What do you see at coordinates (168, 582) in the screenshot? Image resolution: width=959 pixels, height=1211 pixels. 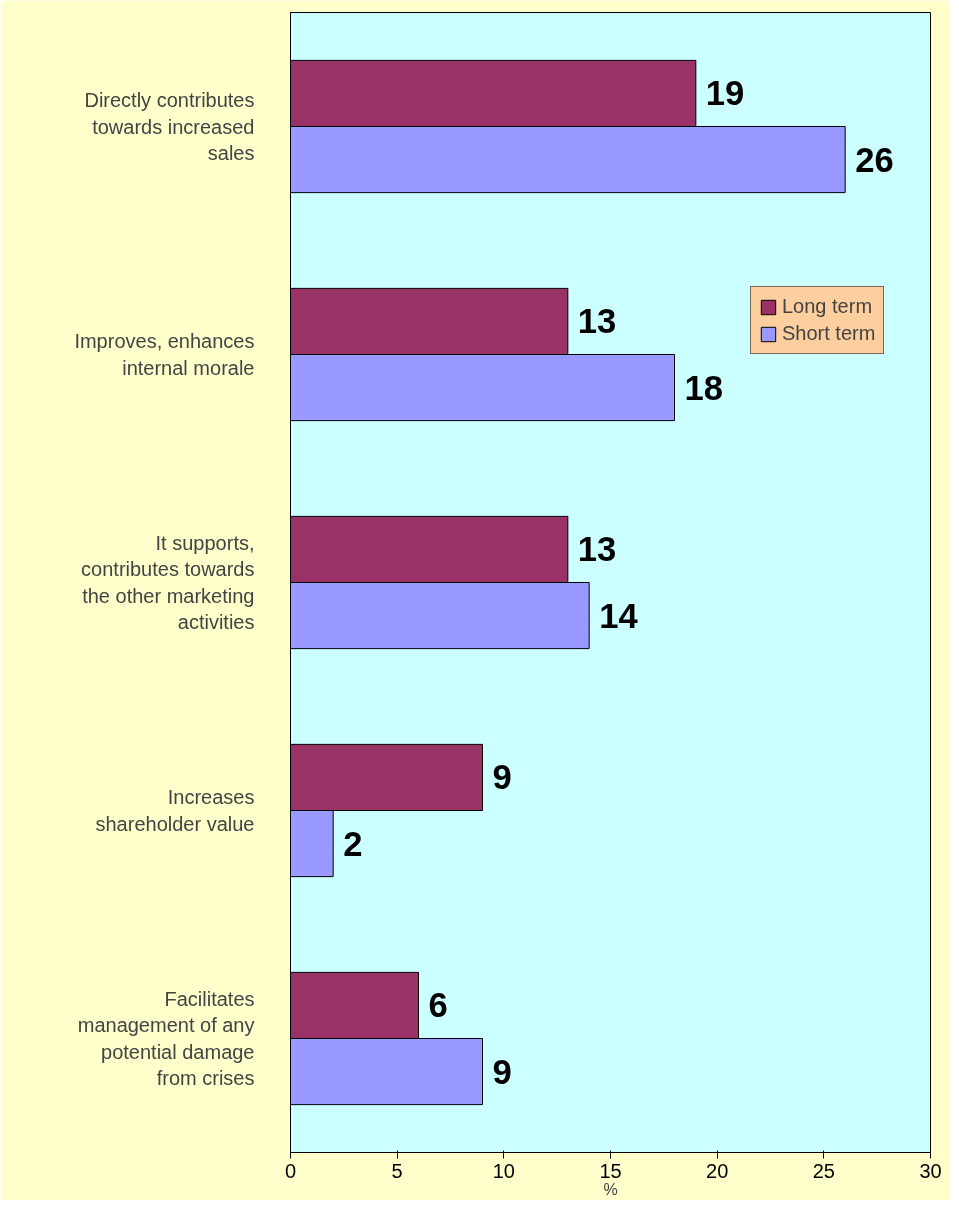 I see `y-tick-label: It supports, contributes towards the other marketing activities` at bounding box center [168, 582].